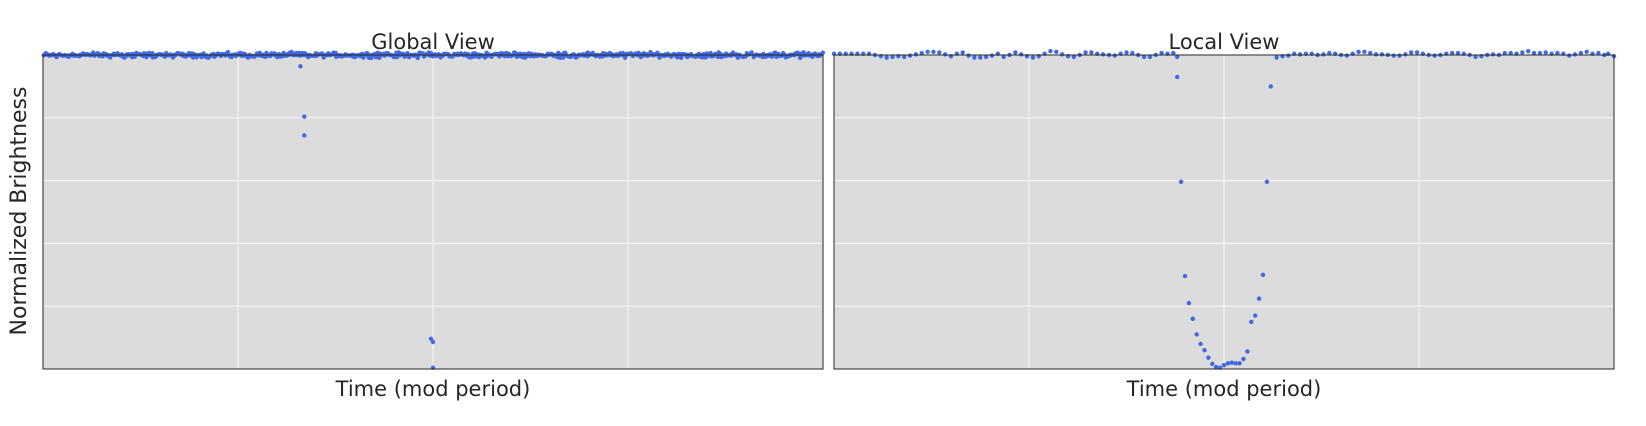  I want to click on global-view-title: Global View, so click(433, 42).